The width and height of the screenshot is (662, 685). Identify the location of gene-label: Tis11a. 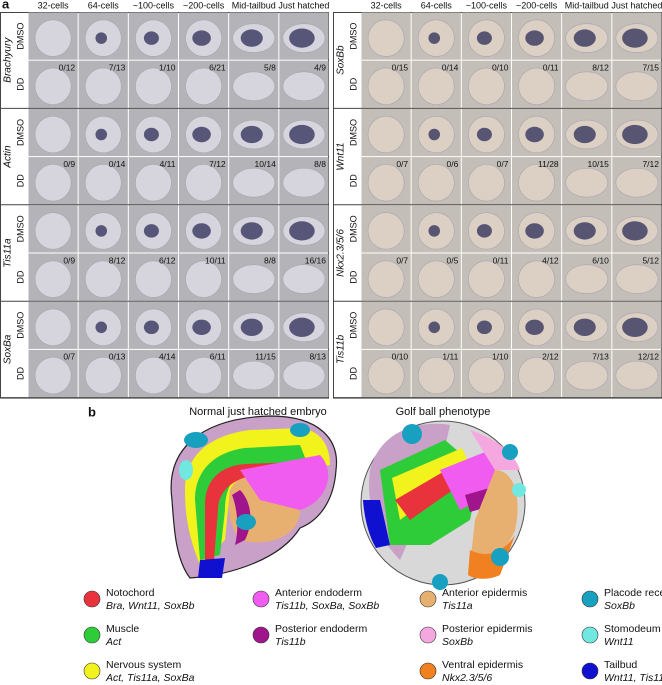
(8, 253).